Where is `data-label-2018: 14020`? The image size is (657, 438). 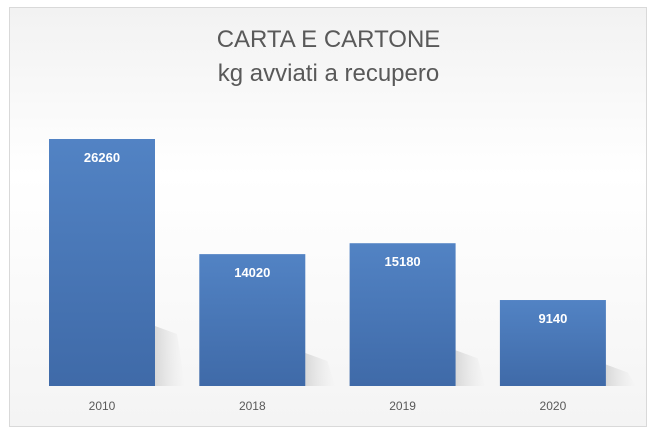 data-label-2018: 14020 is located at coordinates (252, 272).